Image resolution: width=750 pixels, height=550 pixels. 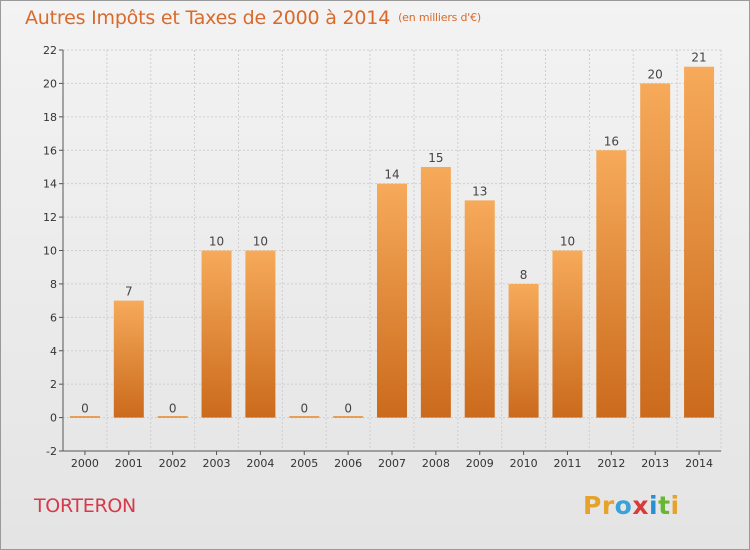 I want to click on x-tick-label: 2005, so click(x=304, y=463).